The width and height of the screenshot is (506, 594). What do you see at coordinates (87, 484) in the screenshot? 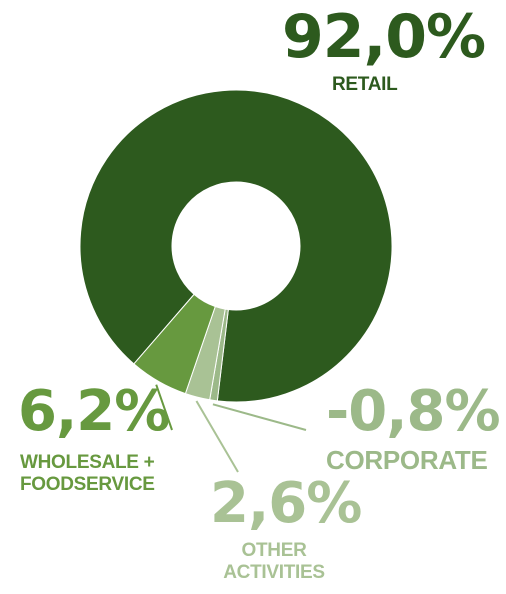
I see `wholesale-name-line2: FOODSERVICE` at bounding box center [87, 484].